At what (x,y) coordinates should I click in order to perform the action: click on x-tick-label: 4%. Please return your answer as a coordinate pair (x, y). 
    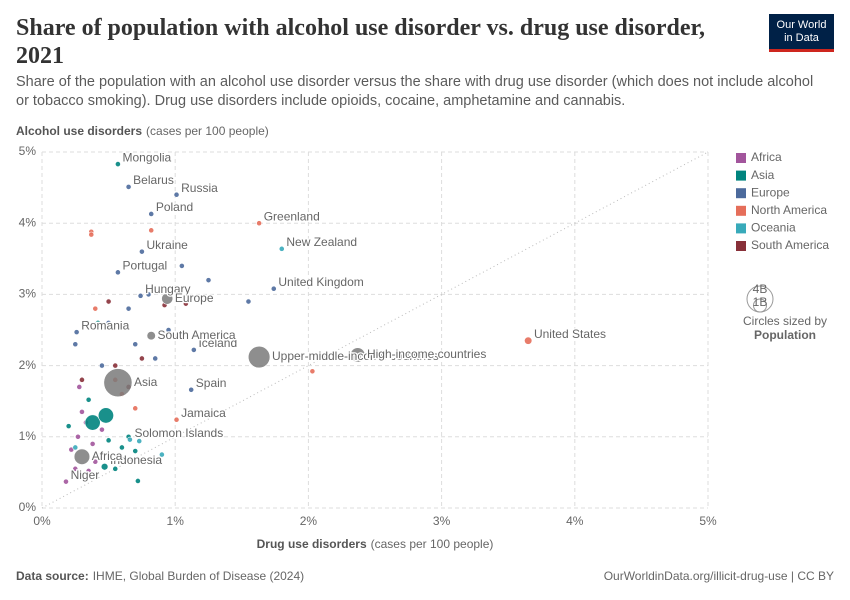
    Looking at the image, I should click on (575, 521).